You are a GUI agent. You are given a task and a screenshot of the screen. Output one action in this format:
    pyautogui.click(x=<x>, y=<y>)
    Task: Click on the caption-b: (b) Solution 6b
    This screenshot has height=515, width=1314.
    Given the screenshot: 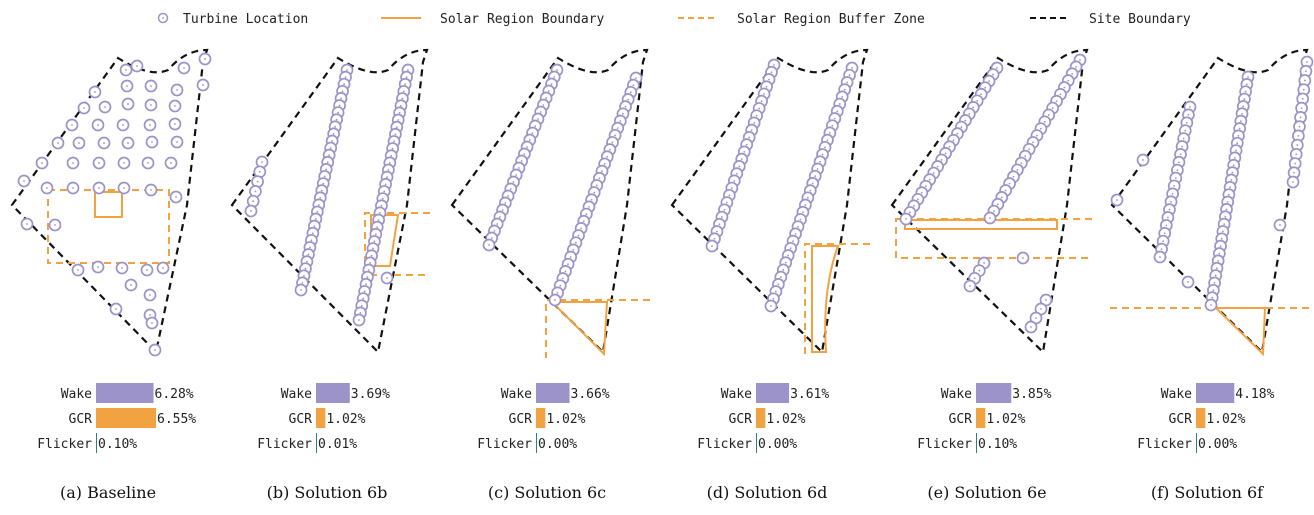 What is the action you would take?
    pyautogui.click(x=327, y=492)
    